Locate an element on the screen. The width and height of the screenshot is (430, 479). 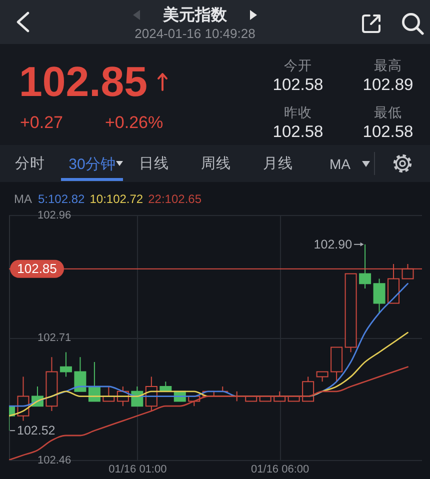
chart-subtitle: 2024-01-16 10:49:28 is located at coordinates (195, 33).